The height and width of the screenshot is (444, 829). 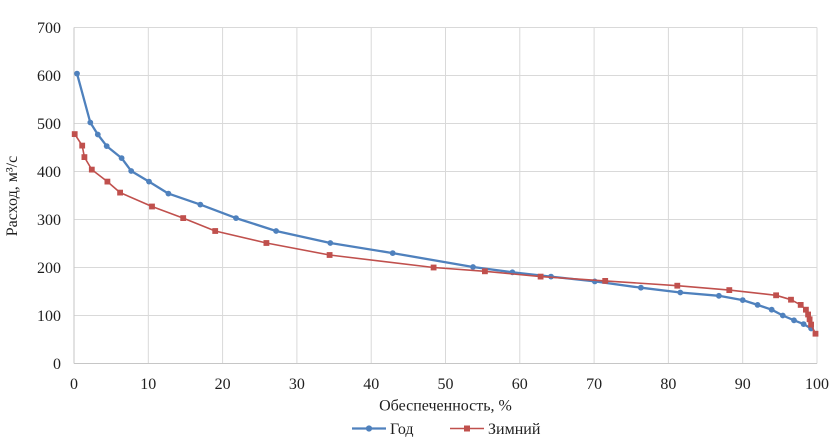 I want to click on legend-item-god: Год, so click(x=383, y=429).